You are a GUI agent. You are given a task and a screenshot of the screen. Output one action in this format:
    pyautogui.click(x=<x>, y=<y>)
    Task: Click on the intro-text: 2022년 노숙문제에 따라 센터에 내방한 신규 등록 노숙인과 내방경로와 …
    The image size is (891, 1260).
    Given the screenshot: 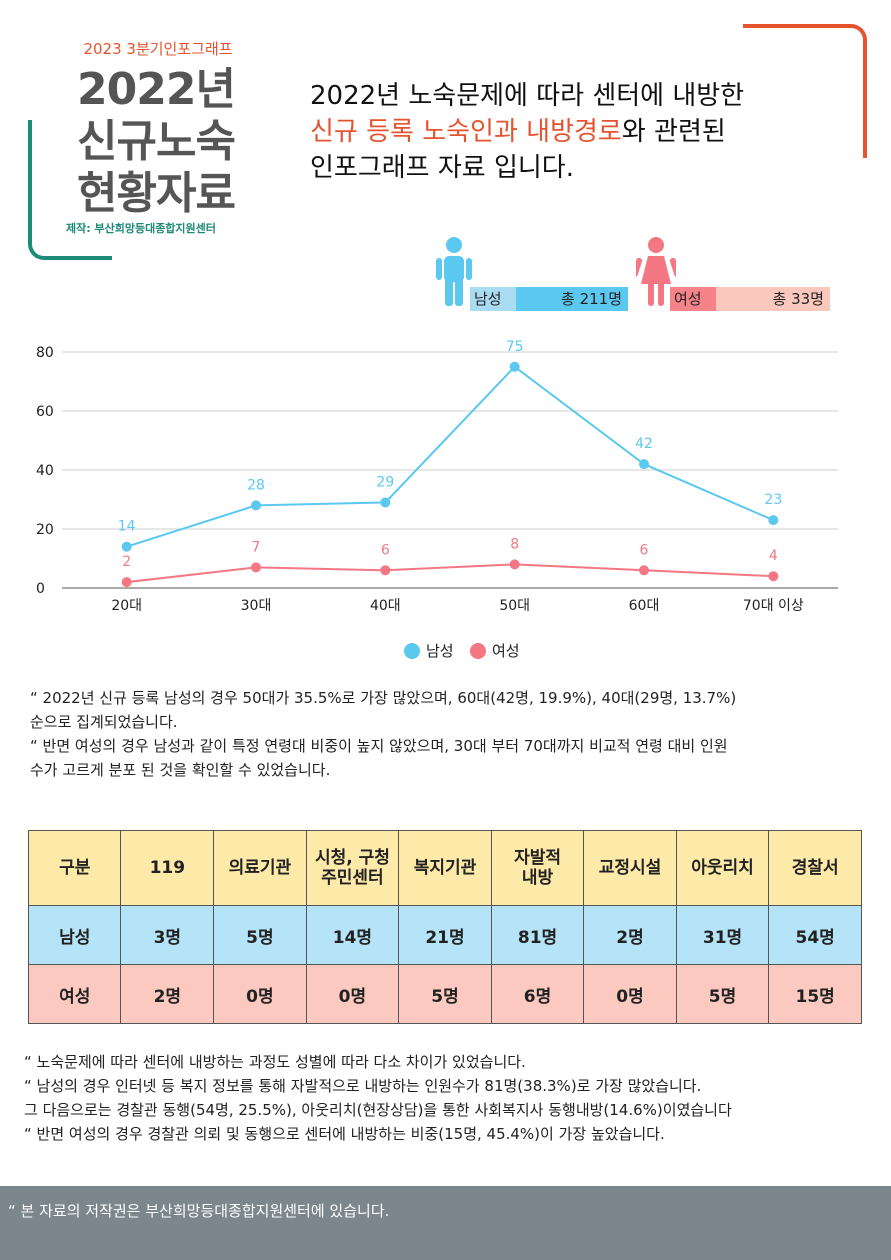 What is the action you would take?
    pyautogui.click(x=527, y=132)
    